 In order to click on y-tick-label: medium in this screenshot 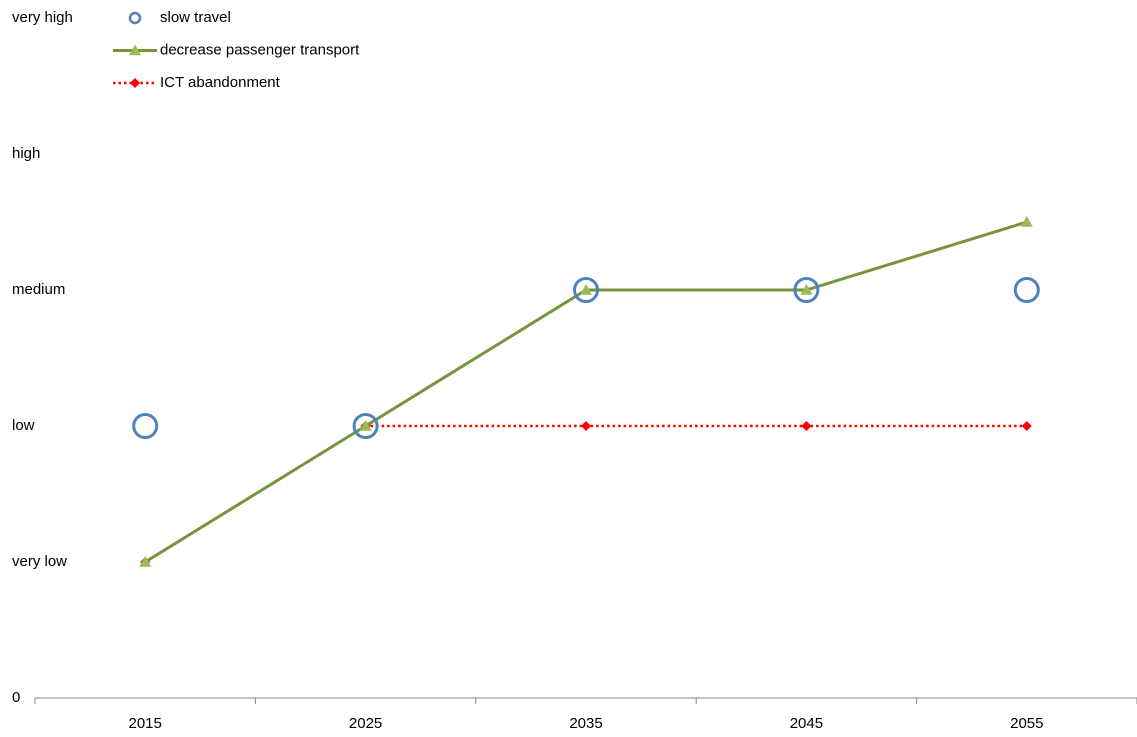, I will do `click(38, 289)`.